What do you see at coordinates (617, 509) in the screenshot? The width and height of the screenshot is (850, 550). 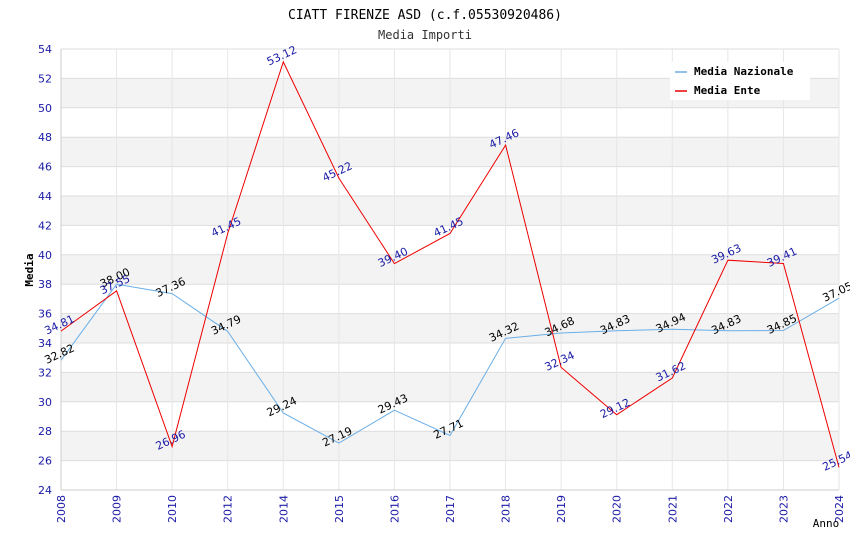 I see `x-tick-label: 2020` at bounding box center [617, 509].